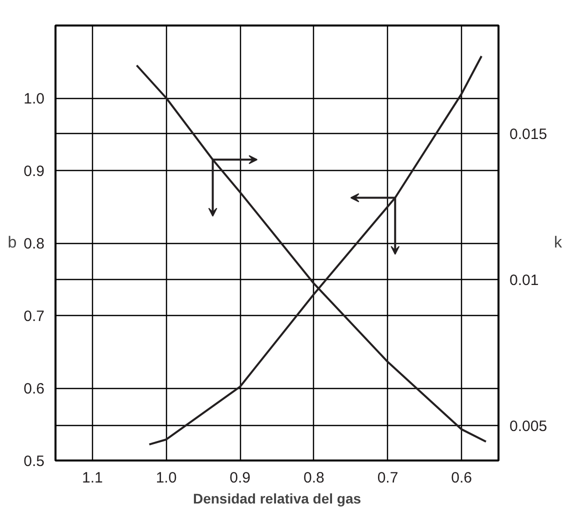 This screenshot has height=520, width=573. Describe the element at coordinates (529, 426) in the screenshot. I see `y2-tick-label: 0.005` at that location.